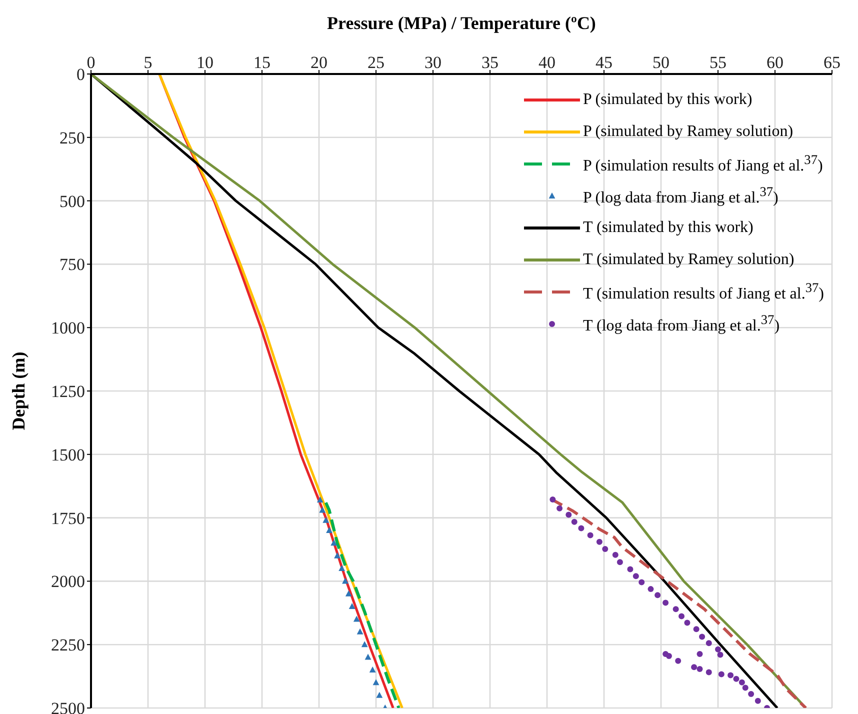  What do you see at coordinates (667, 100) in the screenshot?
I see `legend-label: P (simulated by this work)` at bounding box center [667, 100].